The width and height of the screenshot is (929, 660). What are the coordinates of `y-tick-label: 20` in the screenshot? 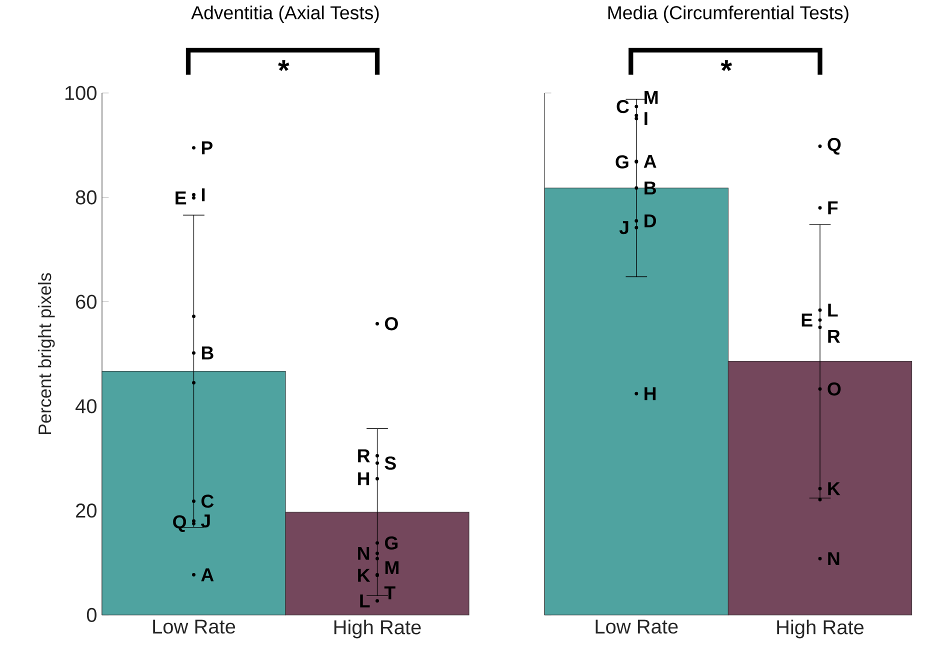 It's located at (86, 511).